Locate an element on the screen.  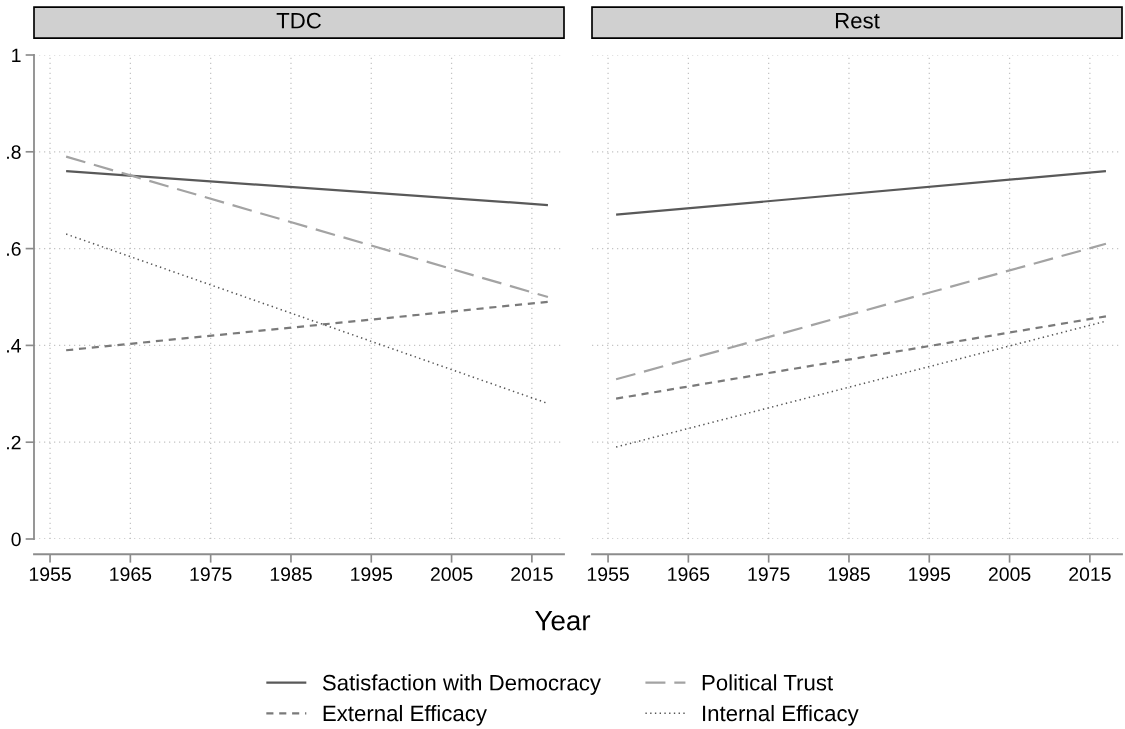
y-tick-label: .6 is located at coordinates (14, 249).